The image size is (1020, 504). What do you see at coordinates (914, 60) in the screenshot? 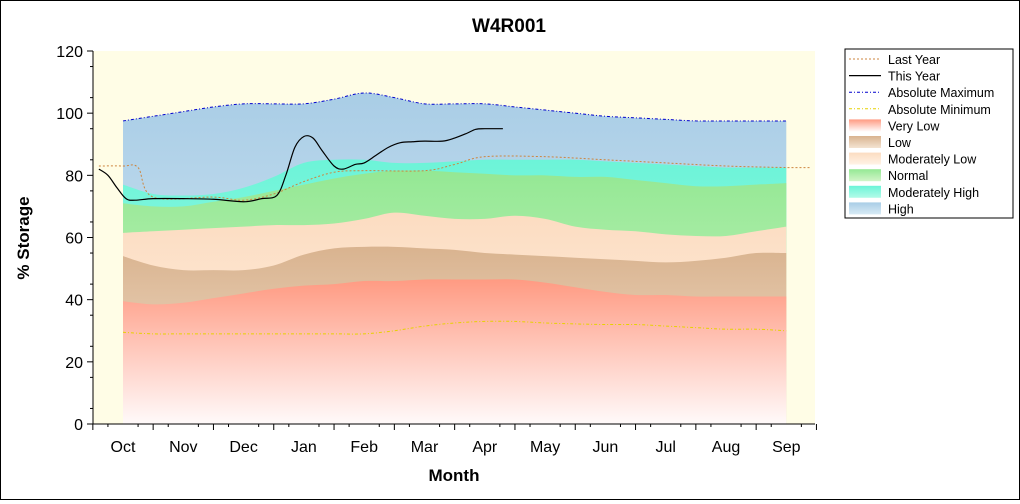
I see `legend-entry: Last Year` at bounding box center [914, 60].